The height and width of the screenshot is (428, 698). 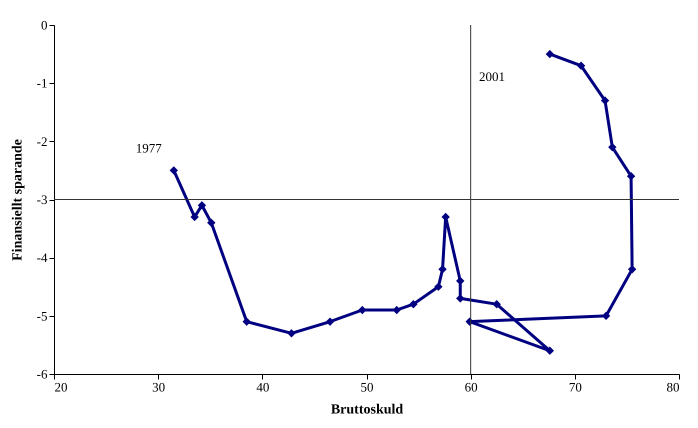 What do you see at coordinates (44, 25) in the screenshot?
I see `y-tick-label: 0` at bounding box center [44, 25].